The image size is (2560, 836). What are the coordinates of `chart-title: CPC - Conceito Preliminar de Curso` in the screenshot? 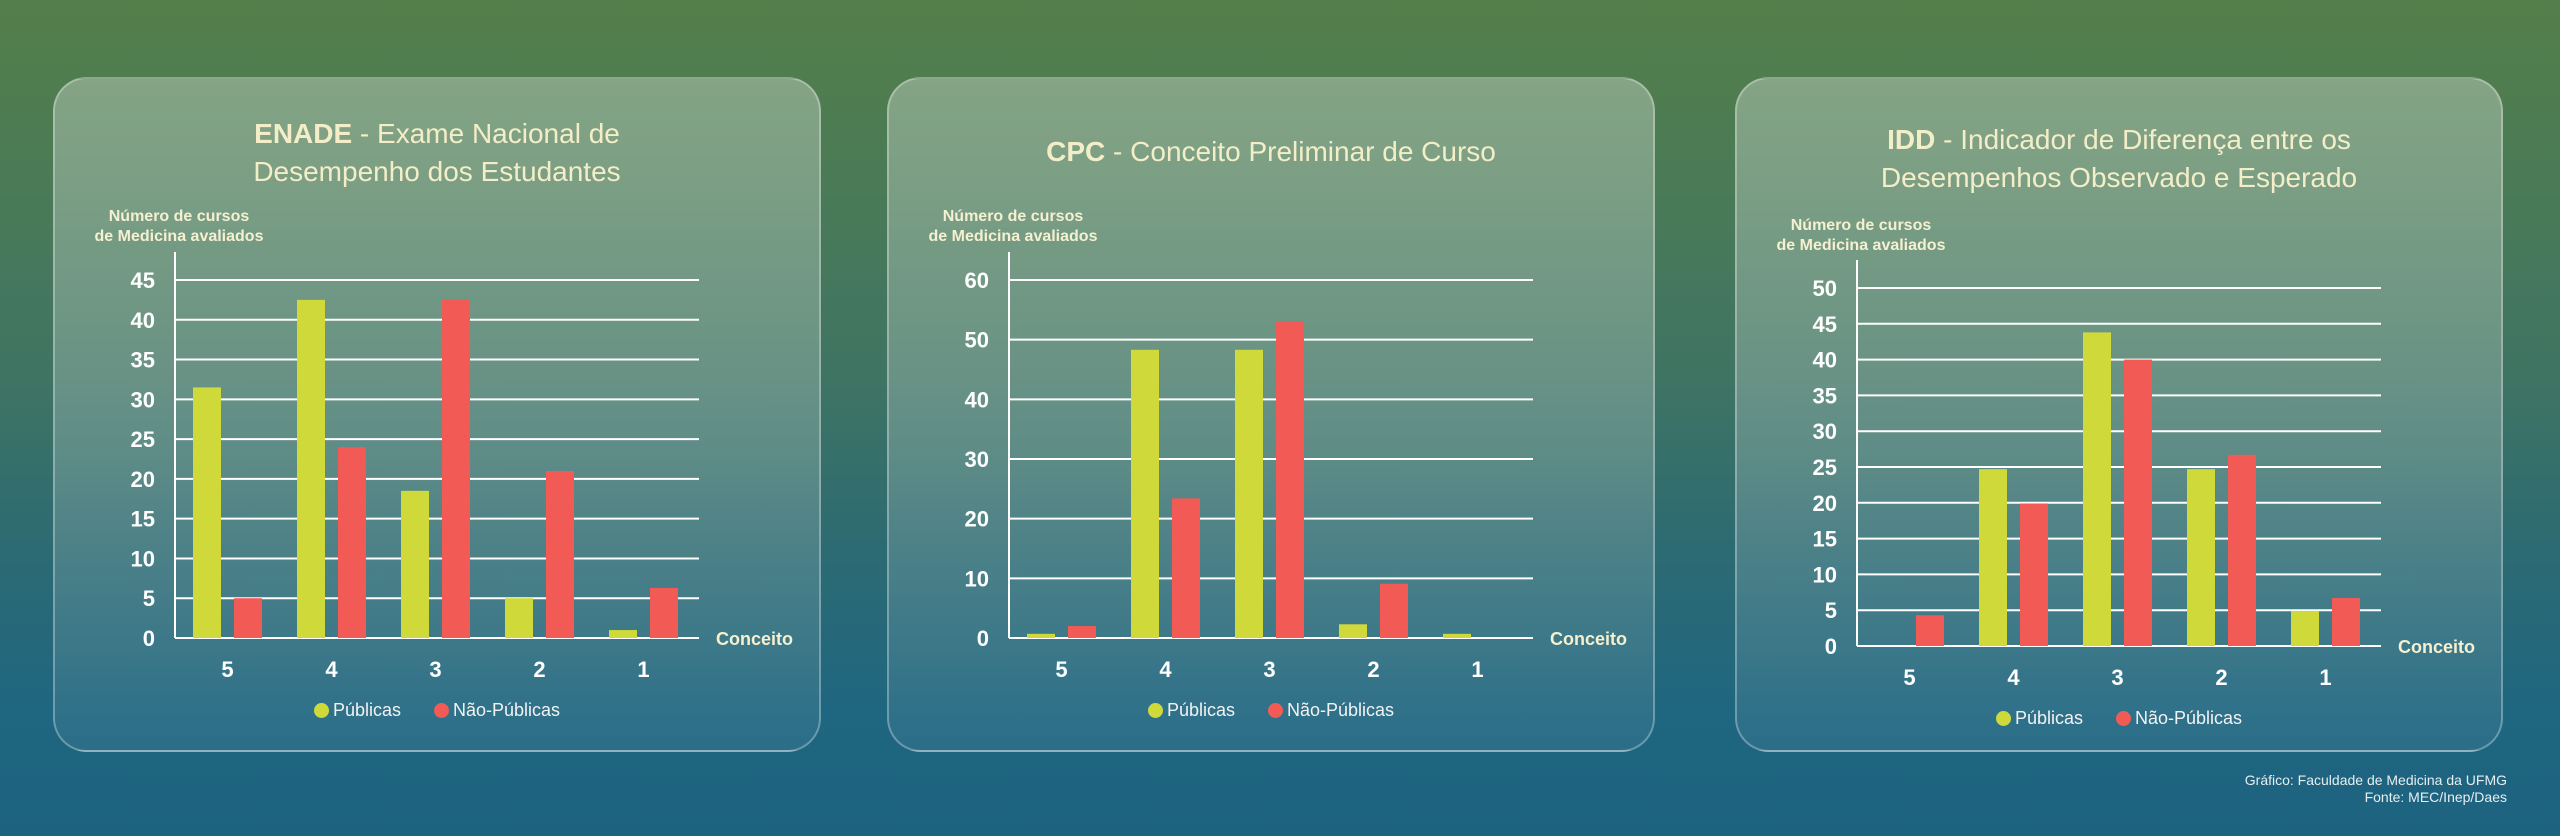 It's located at (1271, 152).